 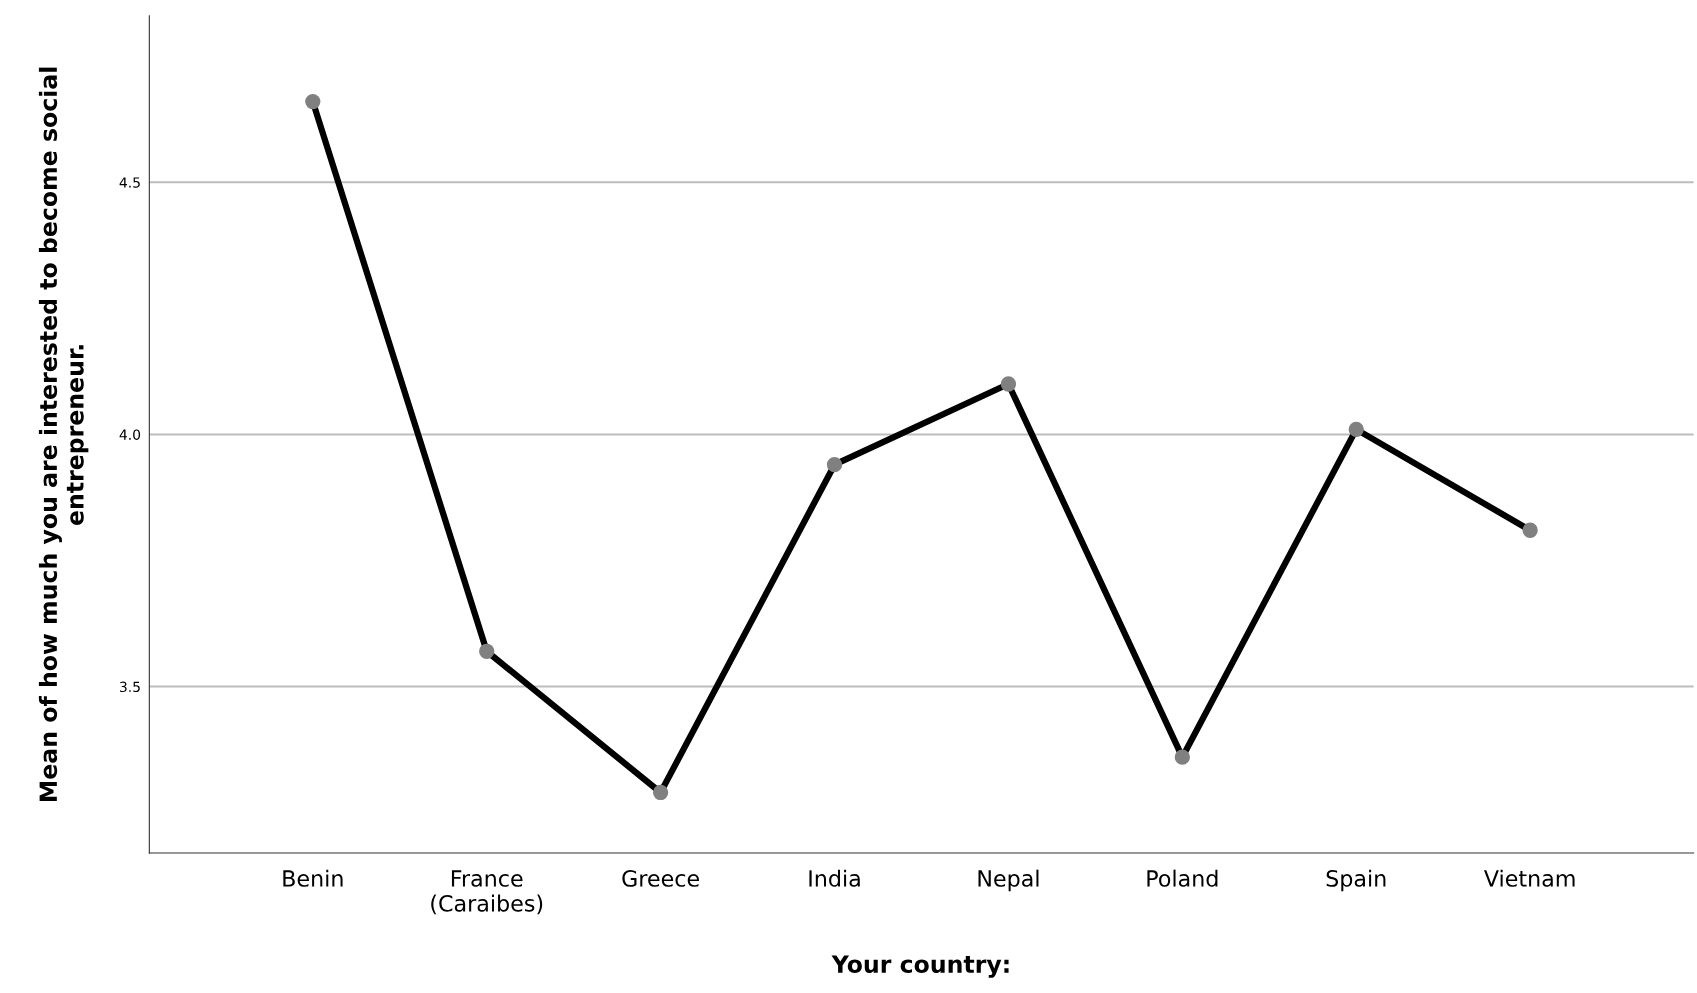 What do you see at coordinates (920, 966) in the screenshot?
I see `x-axis-title: Your country:` at bounding box center [920, 966].